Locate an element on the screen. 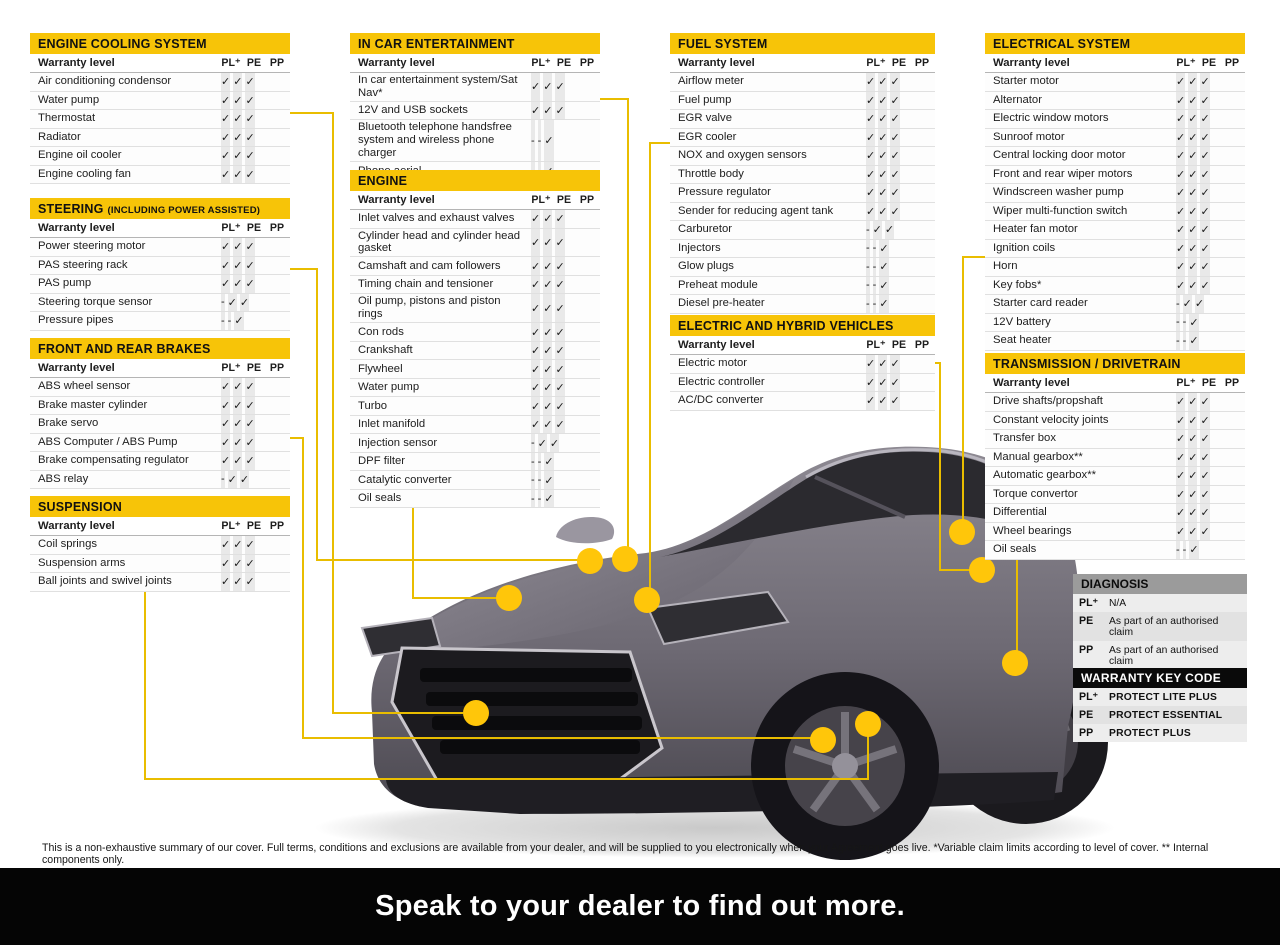 The height and width of the screenshot is (945, 1280). suspension-callout-line is located at coordinates (506, 684).